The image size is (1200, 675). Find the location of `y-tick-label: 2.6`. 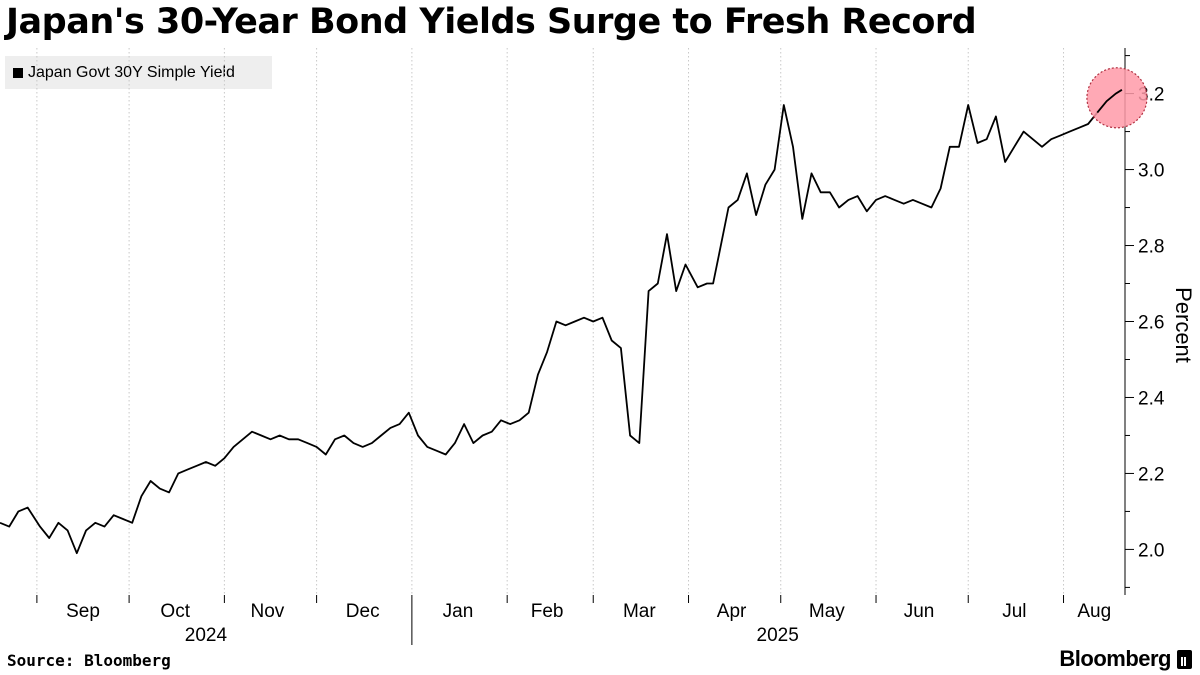

y-tick-label: 2.6 is located at coordinates (1151, 323).